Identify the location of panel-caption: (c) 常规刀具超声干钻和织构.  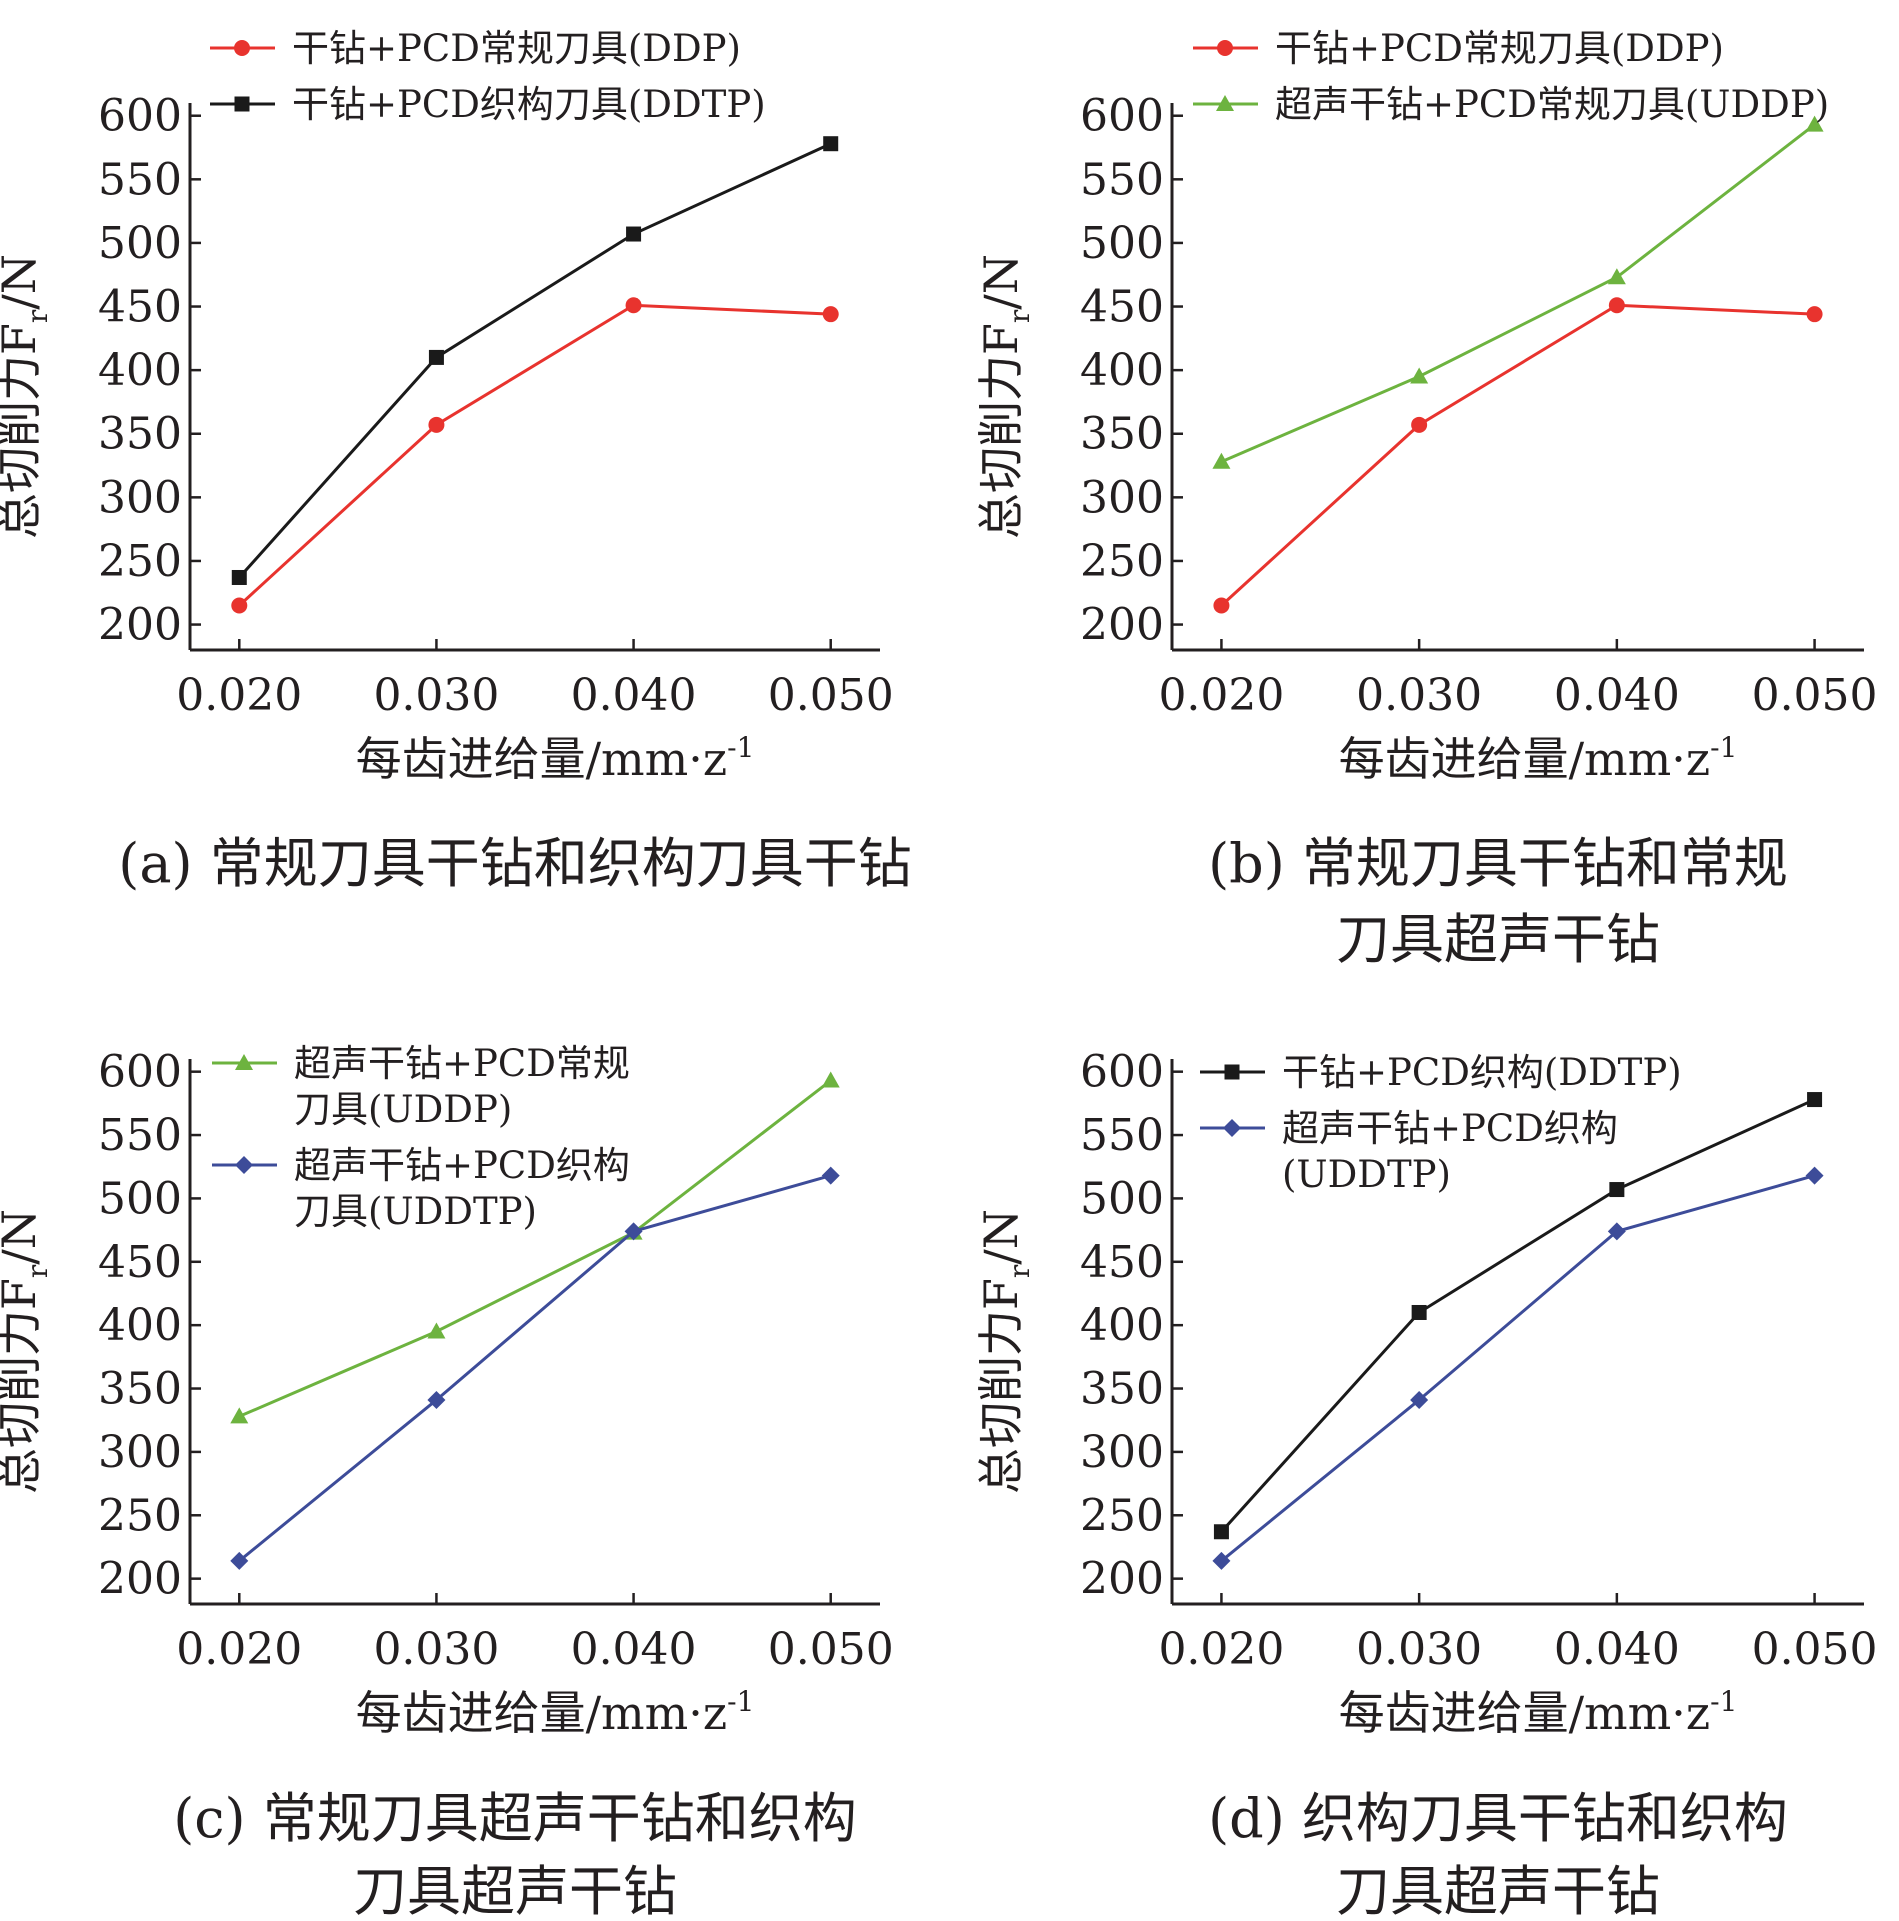
(515, 1818).